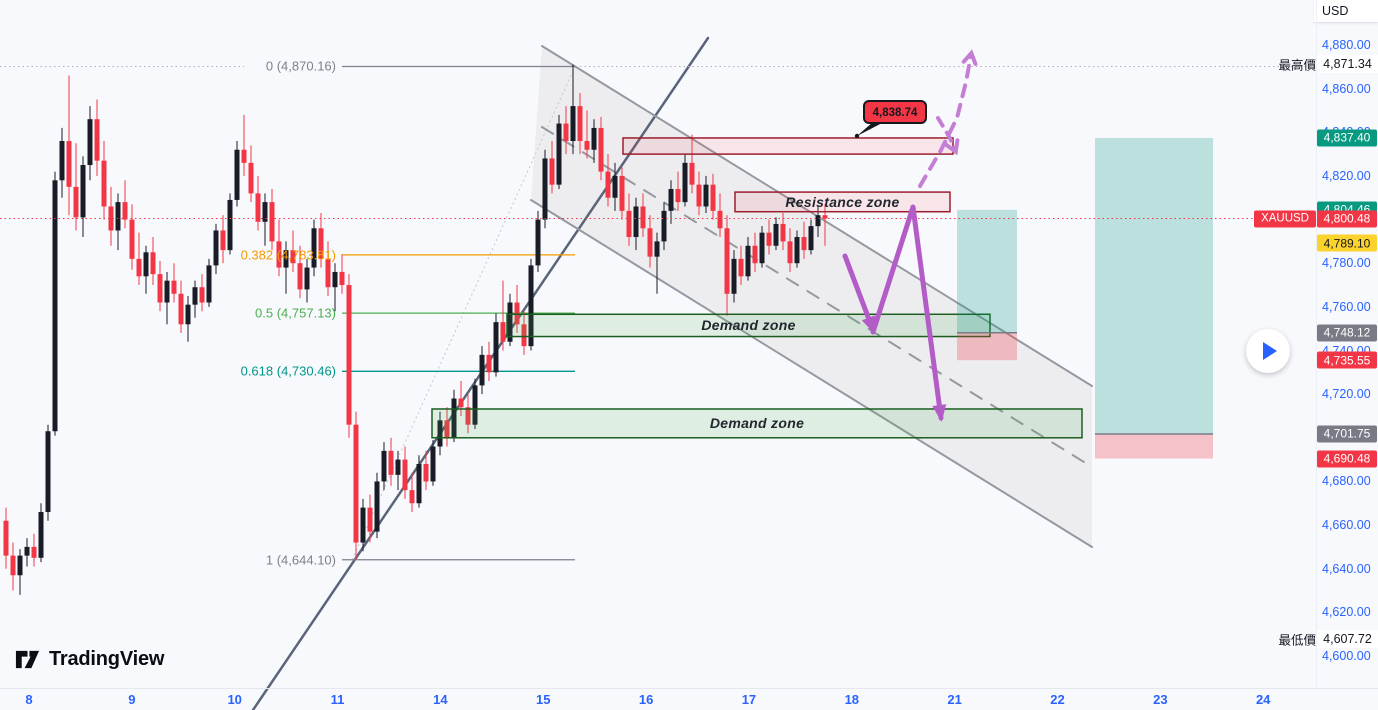  I want to click on long-position-small-profit-area, so click(987, 271).